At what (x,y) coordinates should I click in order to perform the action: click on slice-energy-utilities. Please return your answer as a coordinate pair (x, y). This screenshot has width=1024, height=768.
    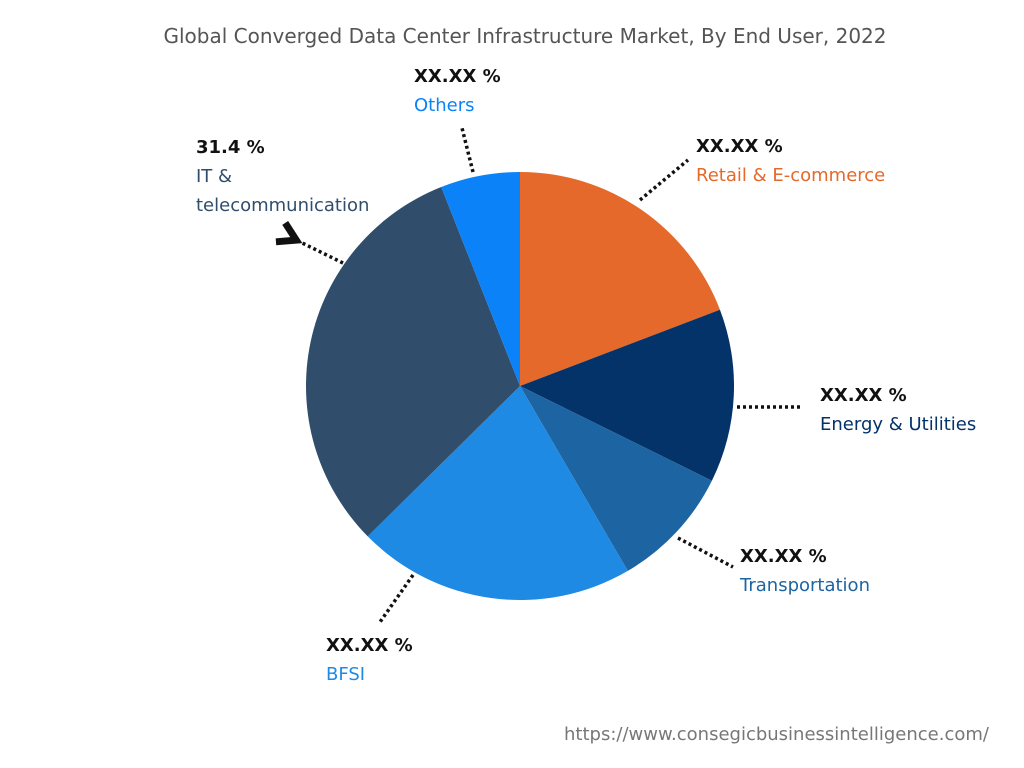
    Looking at the image, I should click on (627, 395).